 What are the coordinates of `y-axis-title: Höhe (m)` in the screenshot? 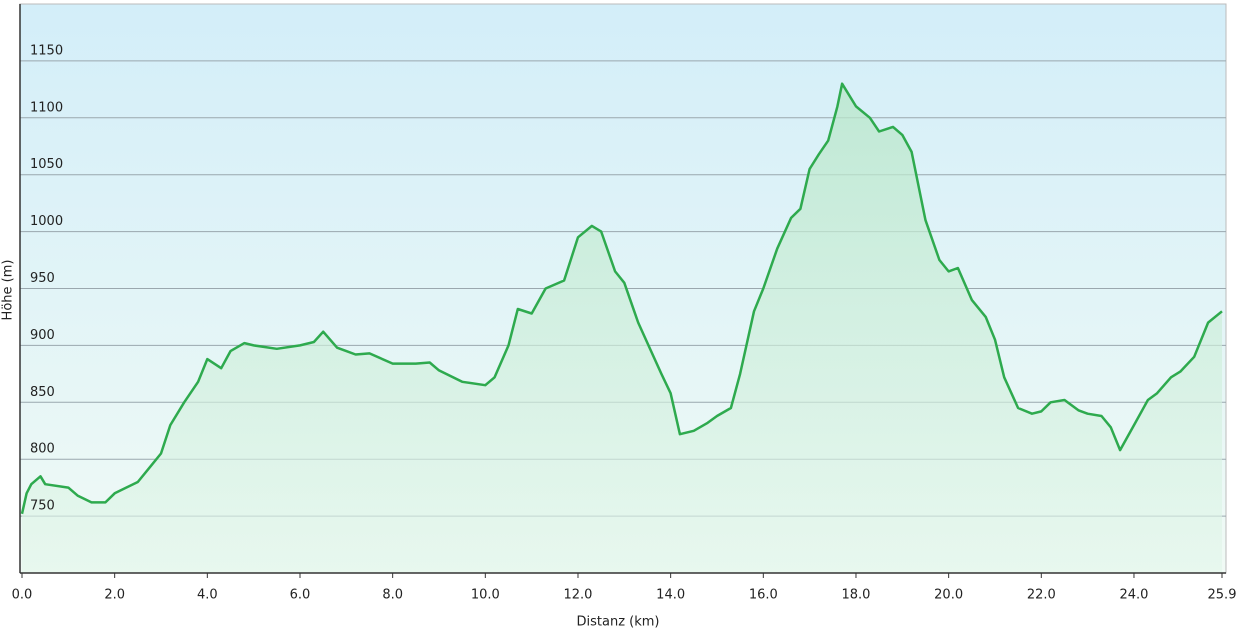 It's located at (8, 290).